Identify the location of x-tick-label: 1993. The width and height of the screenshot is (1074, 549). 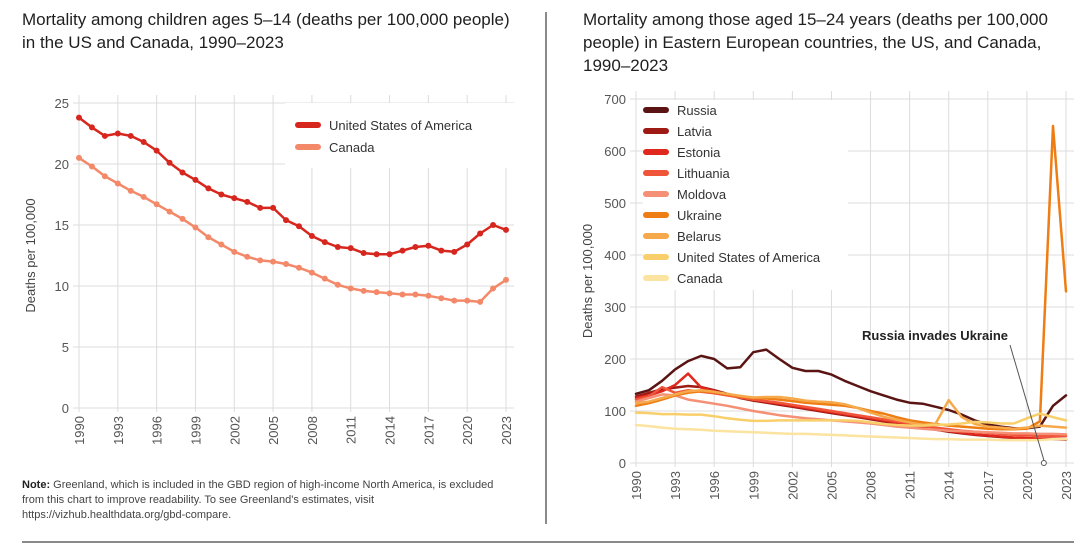
(675, 485).